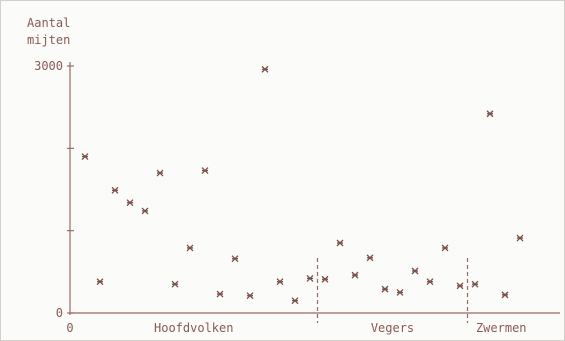 This screenshot has height=341, width=565. Describe the element at coordinates (392, 328) in the screenshot. I see `group-label: Vegers` at that location.